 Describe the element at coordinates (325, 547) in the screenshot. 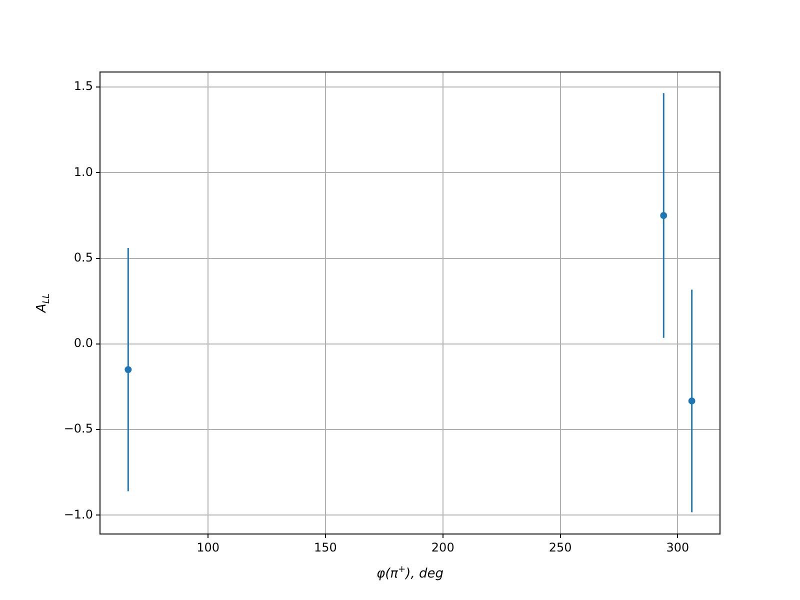

I see `x-tick-label: 150` at that location.